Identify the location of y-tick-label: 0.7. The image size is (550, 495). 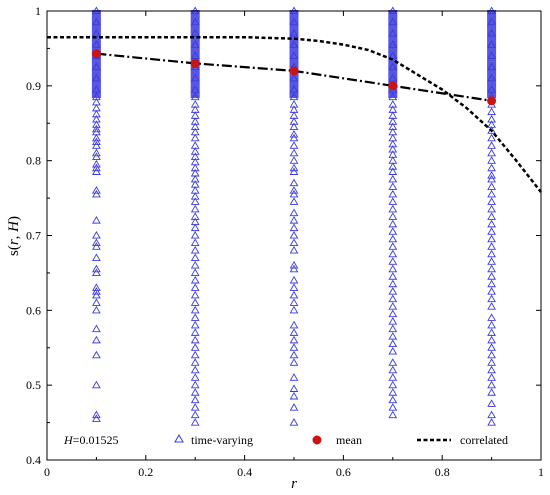
(33, 236).